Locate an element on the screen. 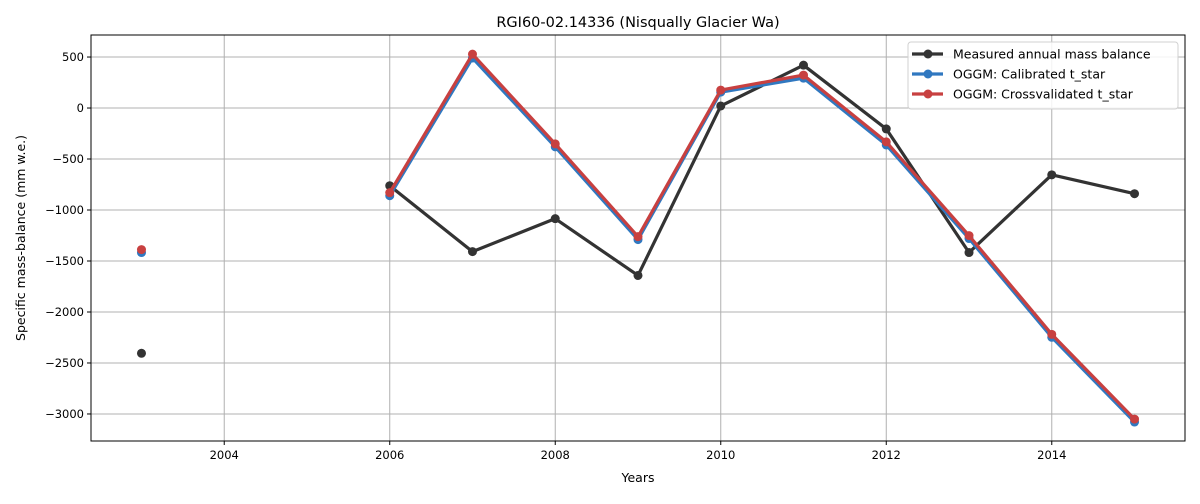 The image size is (1200, 504). legend-label: Measured annual mass balance is located at coordinates (1052, 54).